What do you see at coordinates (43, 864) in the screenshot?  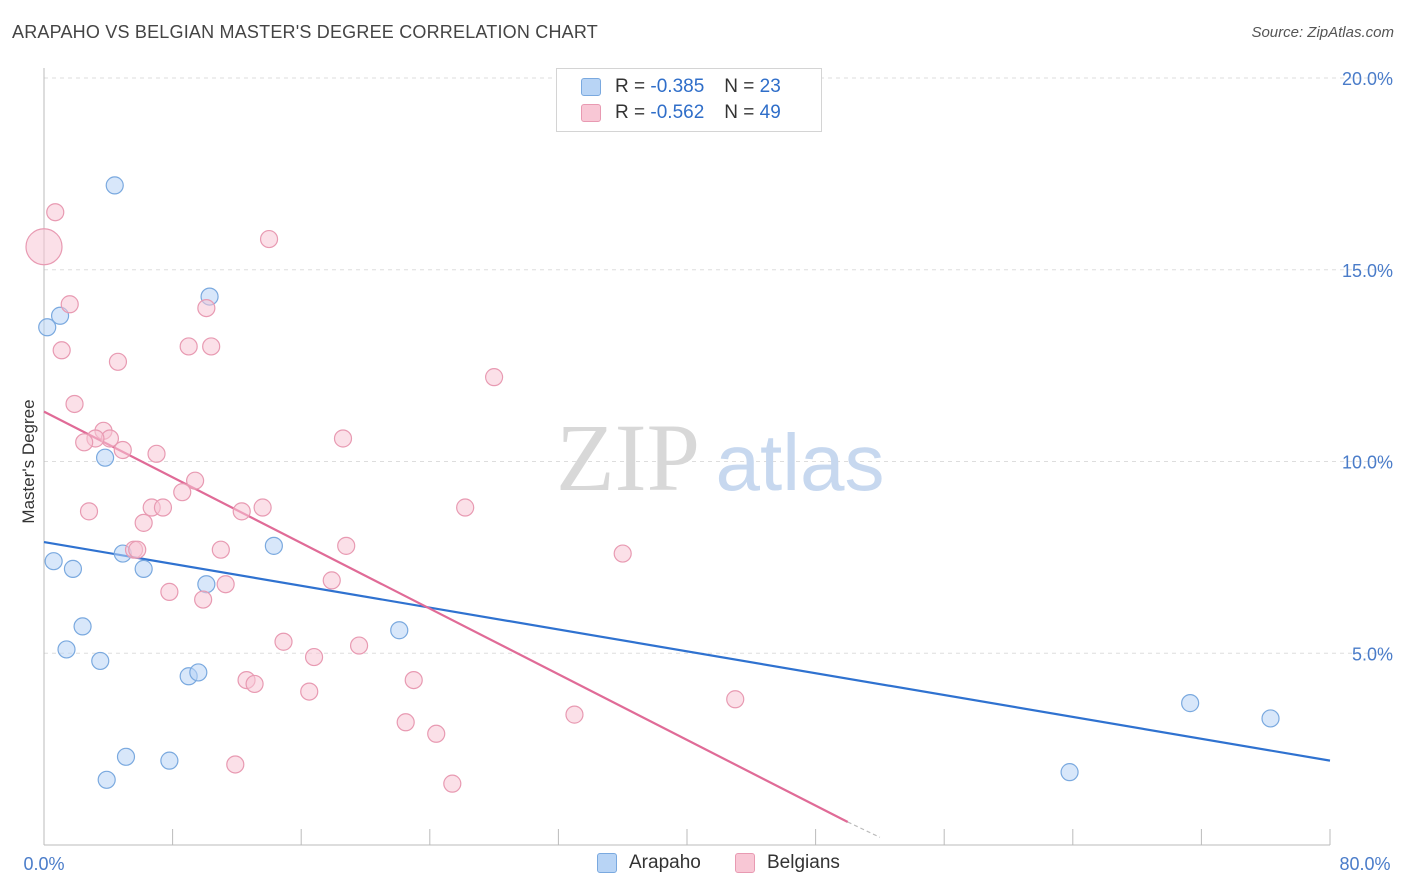 I see `x-tick-label: 0.0%` at bounding box center [43, 864].